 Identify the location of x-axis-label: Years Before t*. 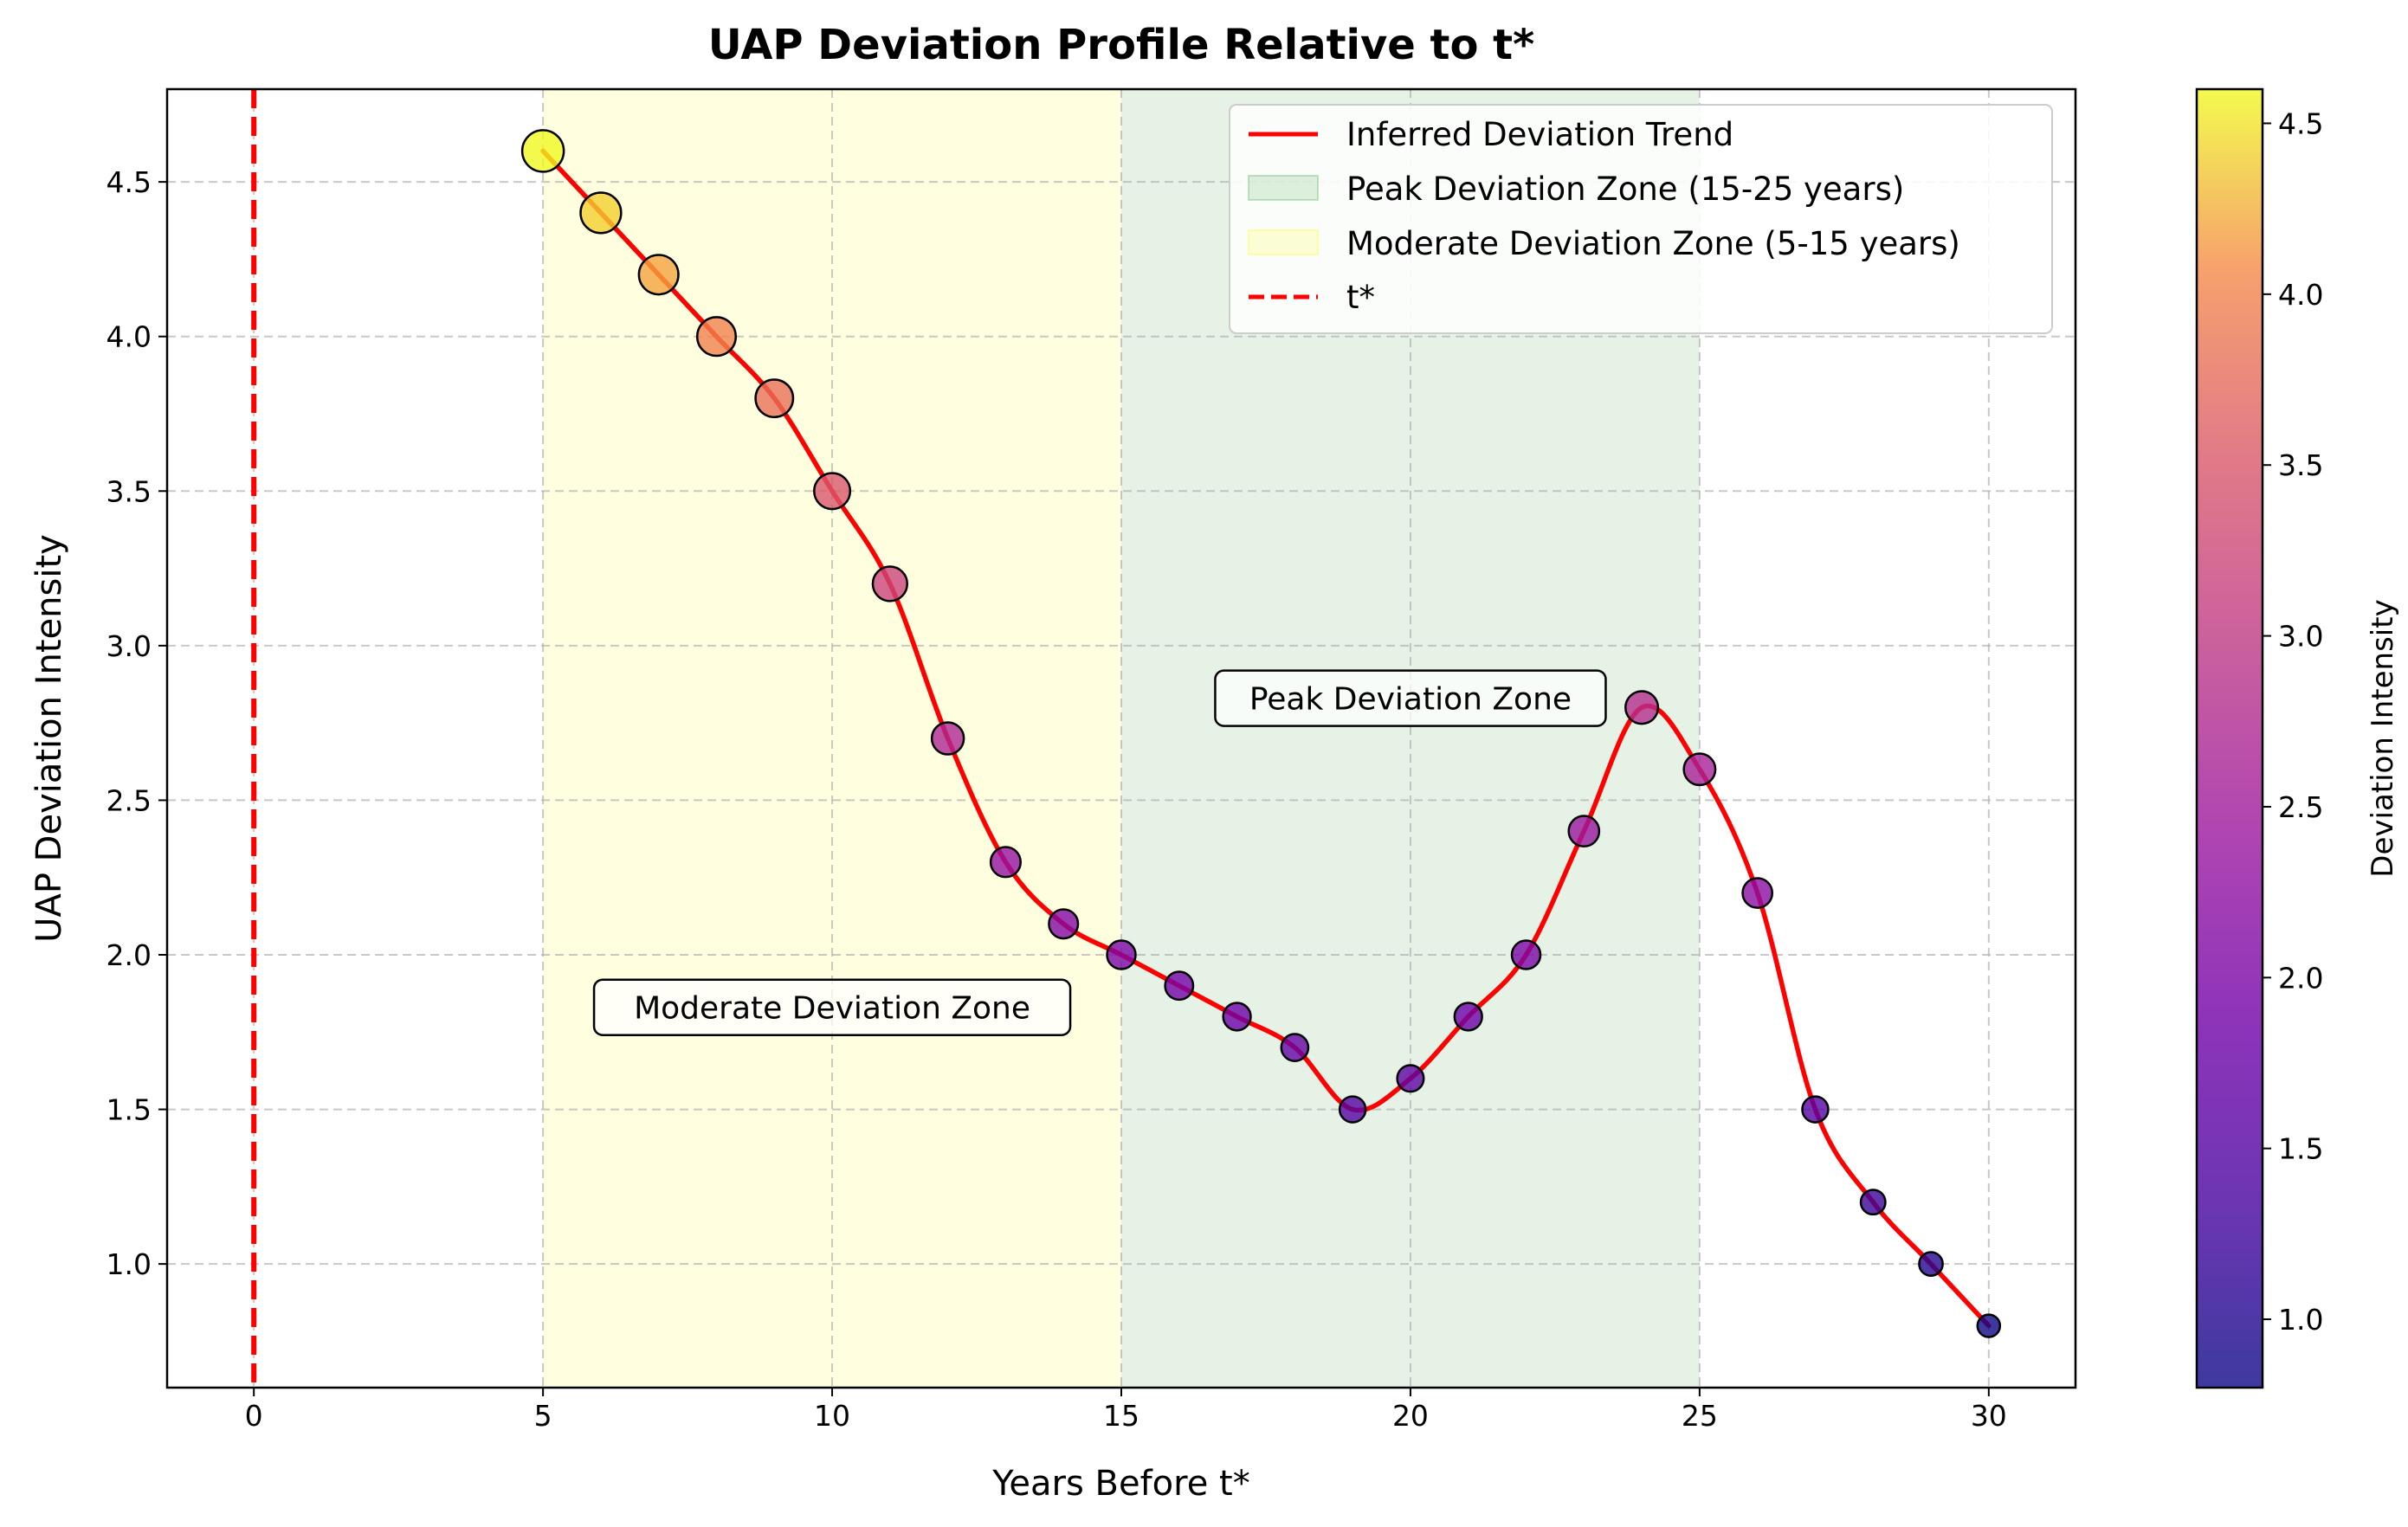
(1120, 1484).